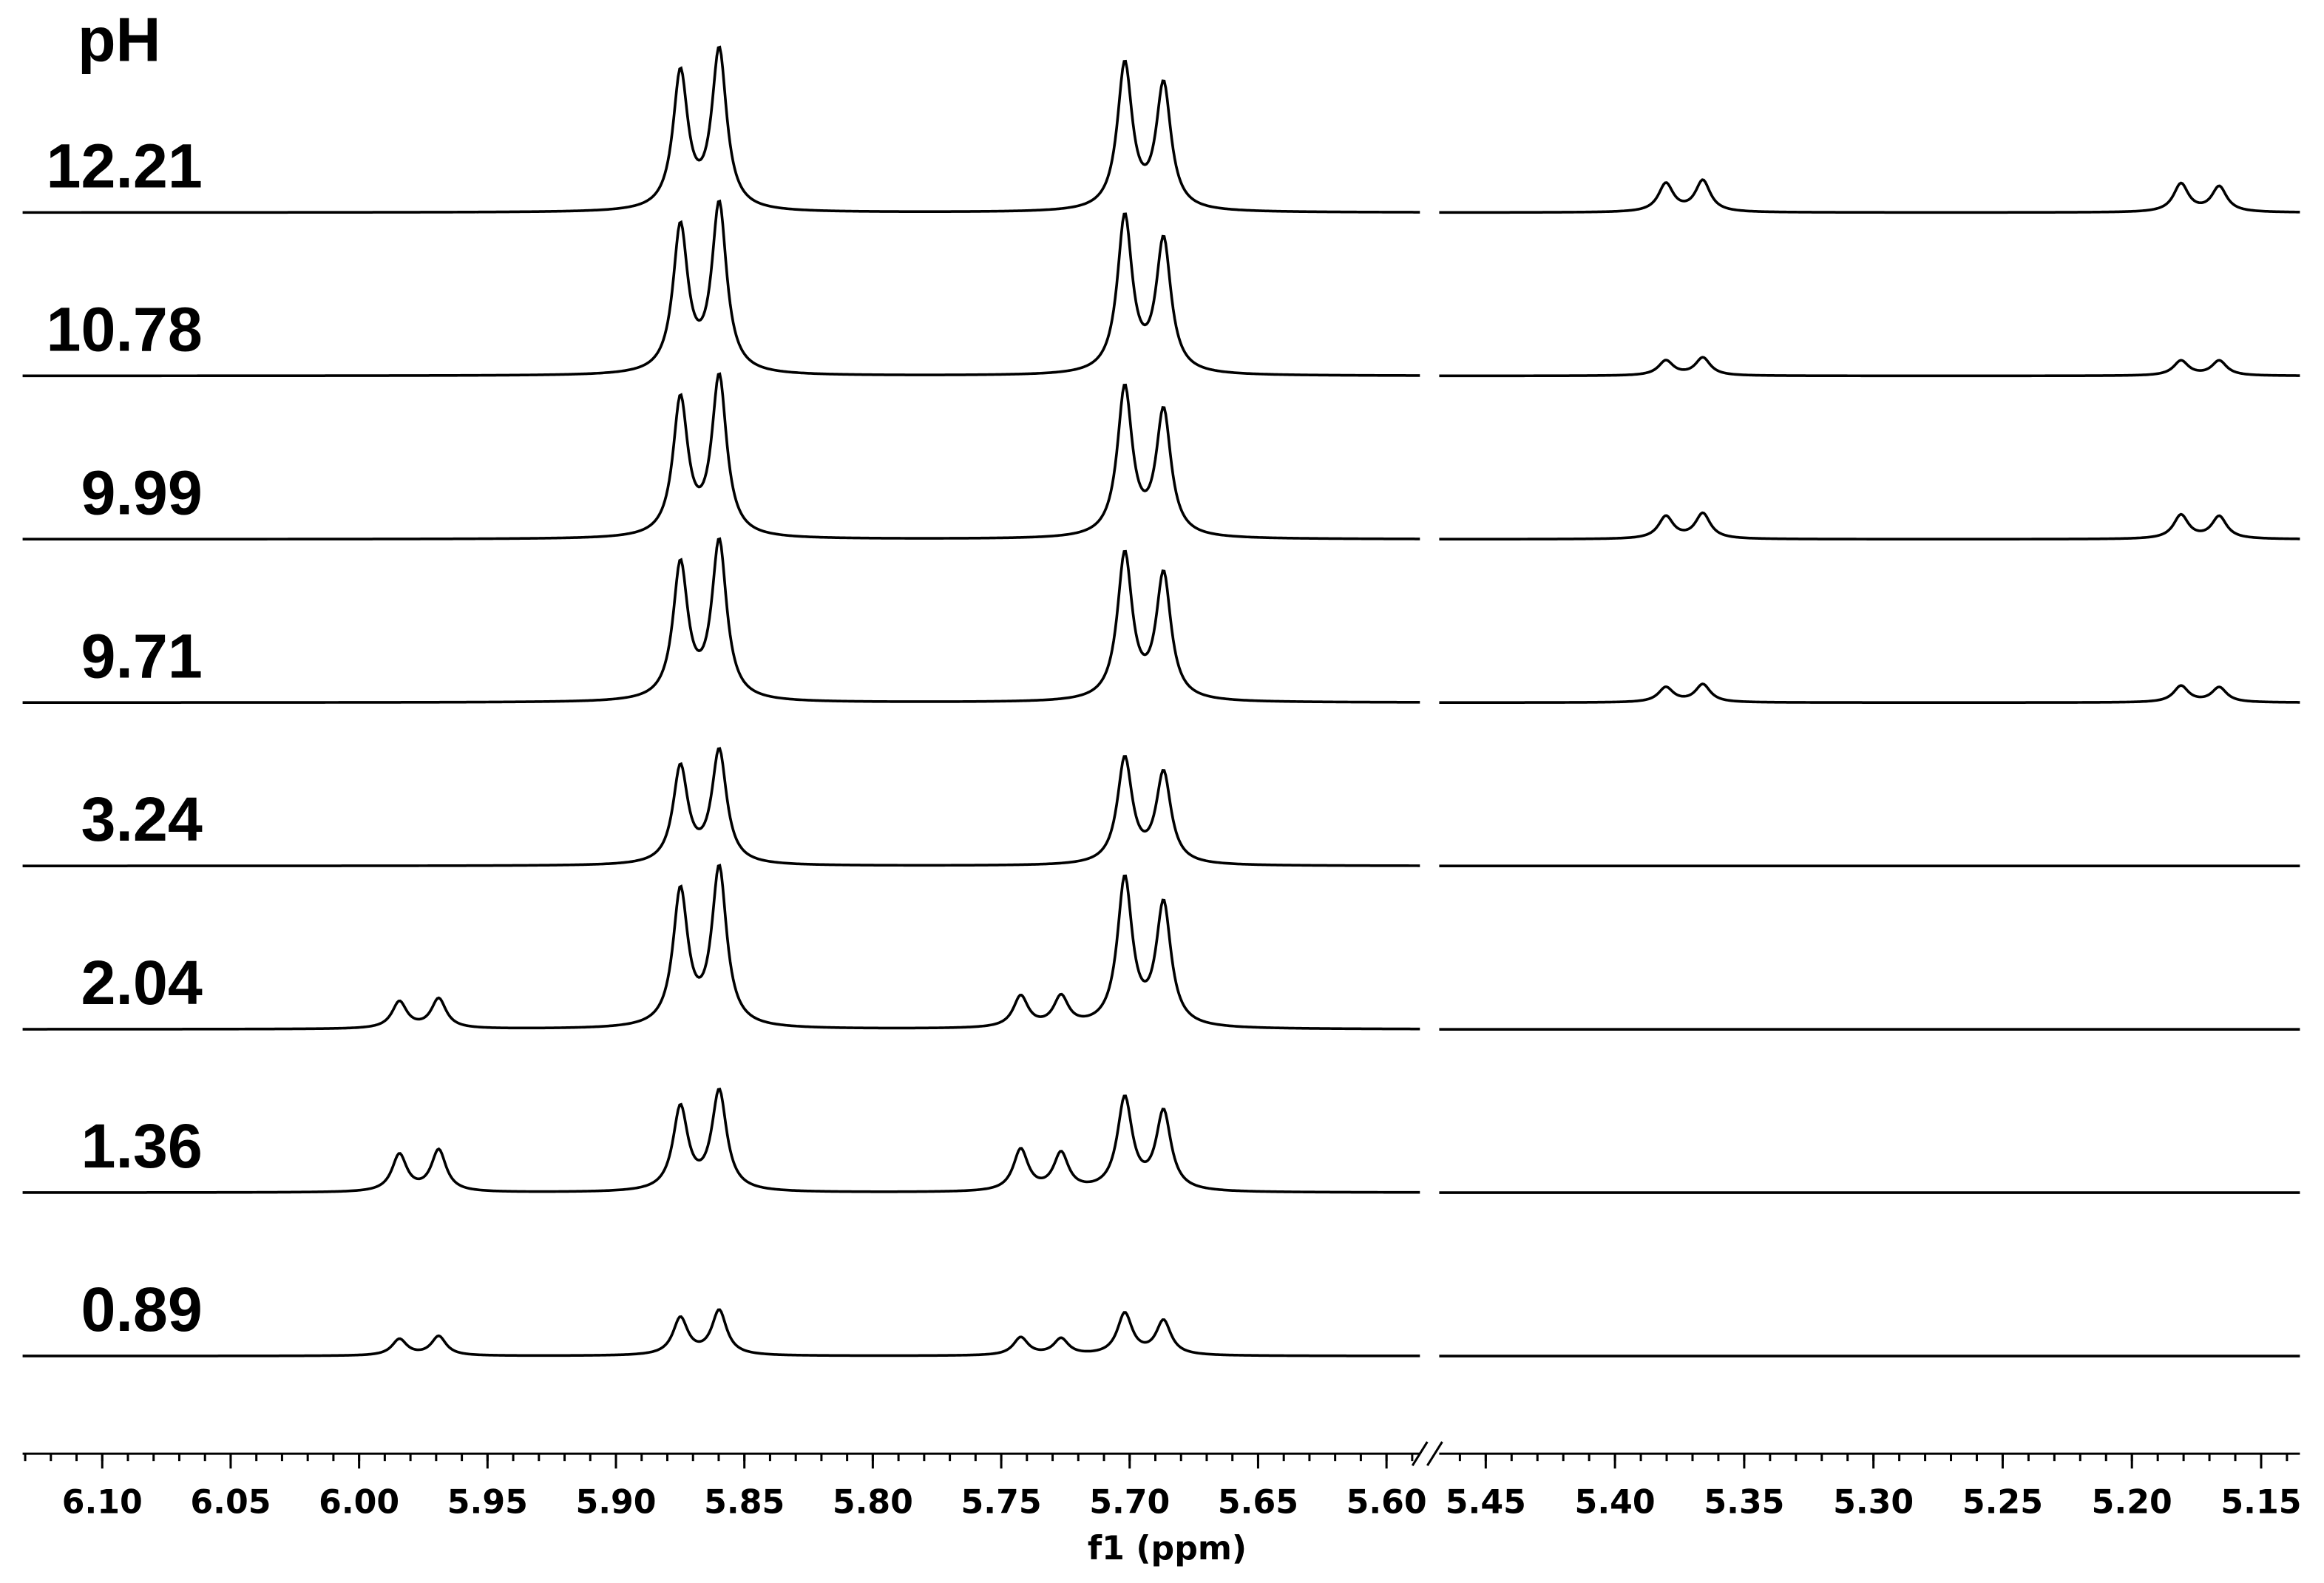 Image resolution: width=2324 pixels, height=1583 pixels. I want to click on x-tick-label: 6.05, so click(230, 1502).